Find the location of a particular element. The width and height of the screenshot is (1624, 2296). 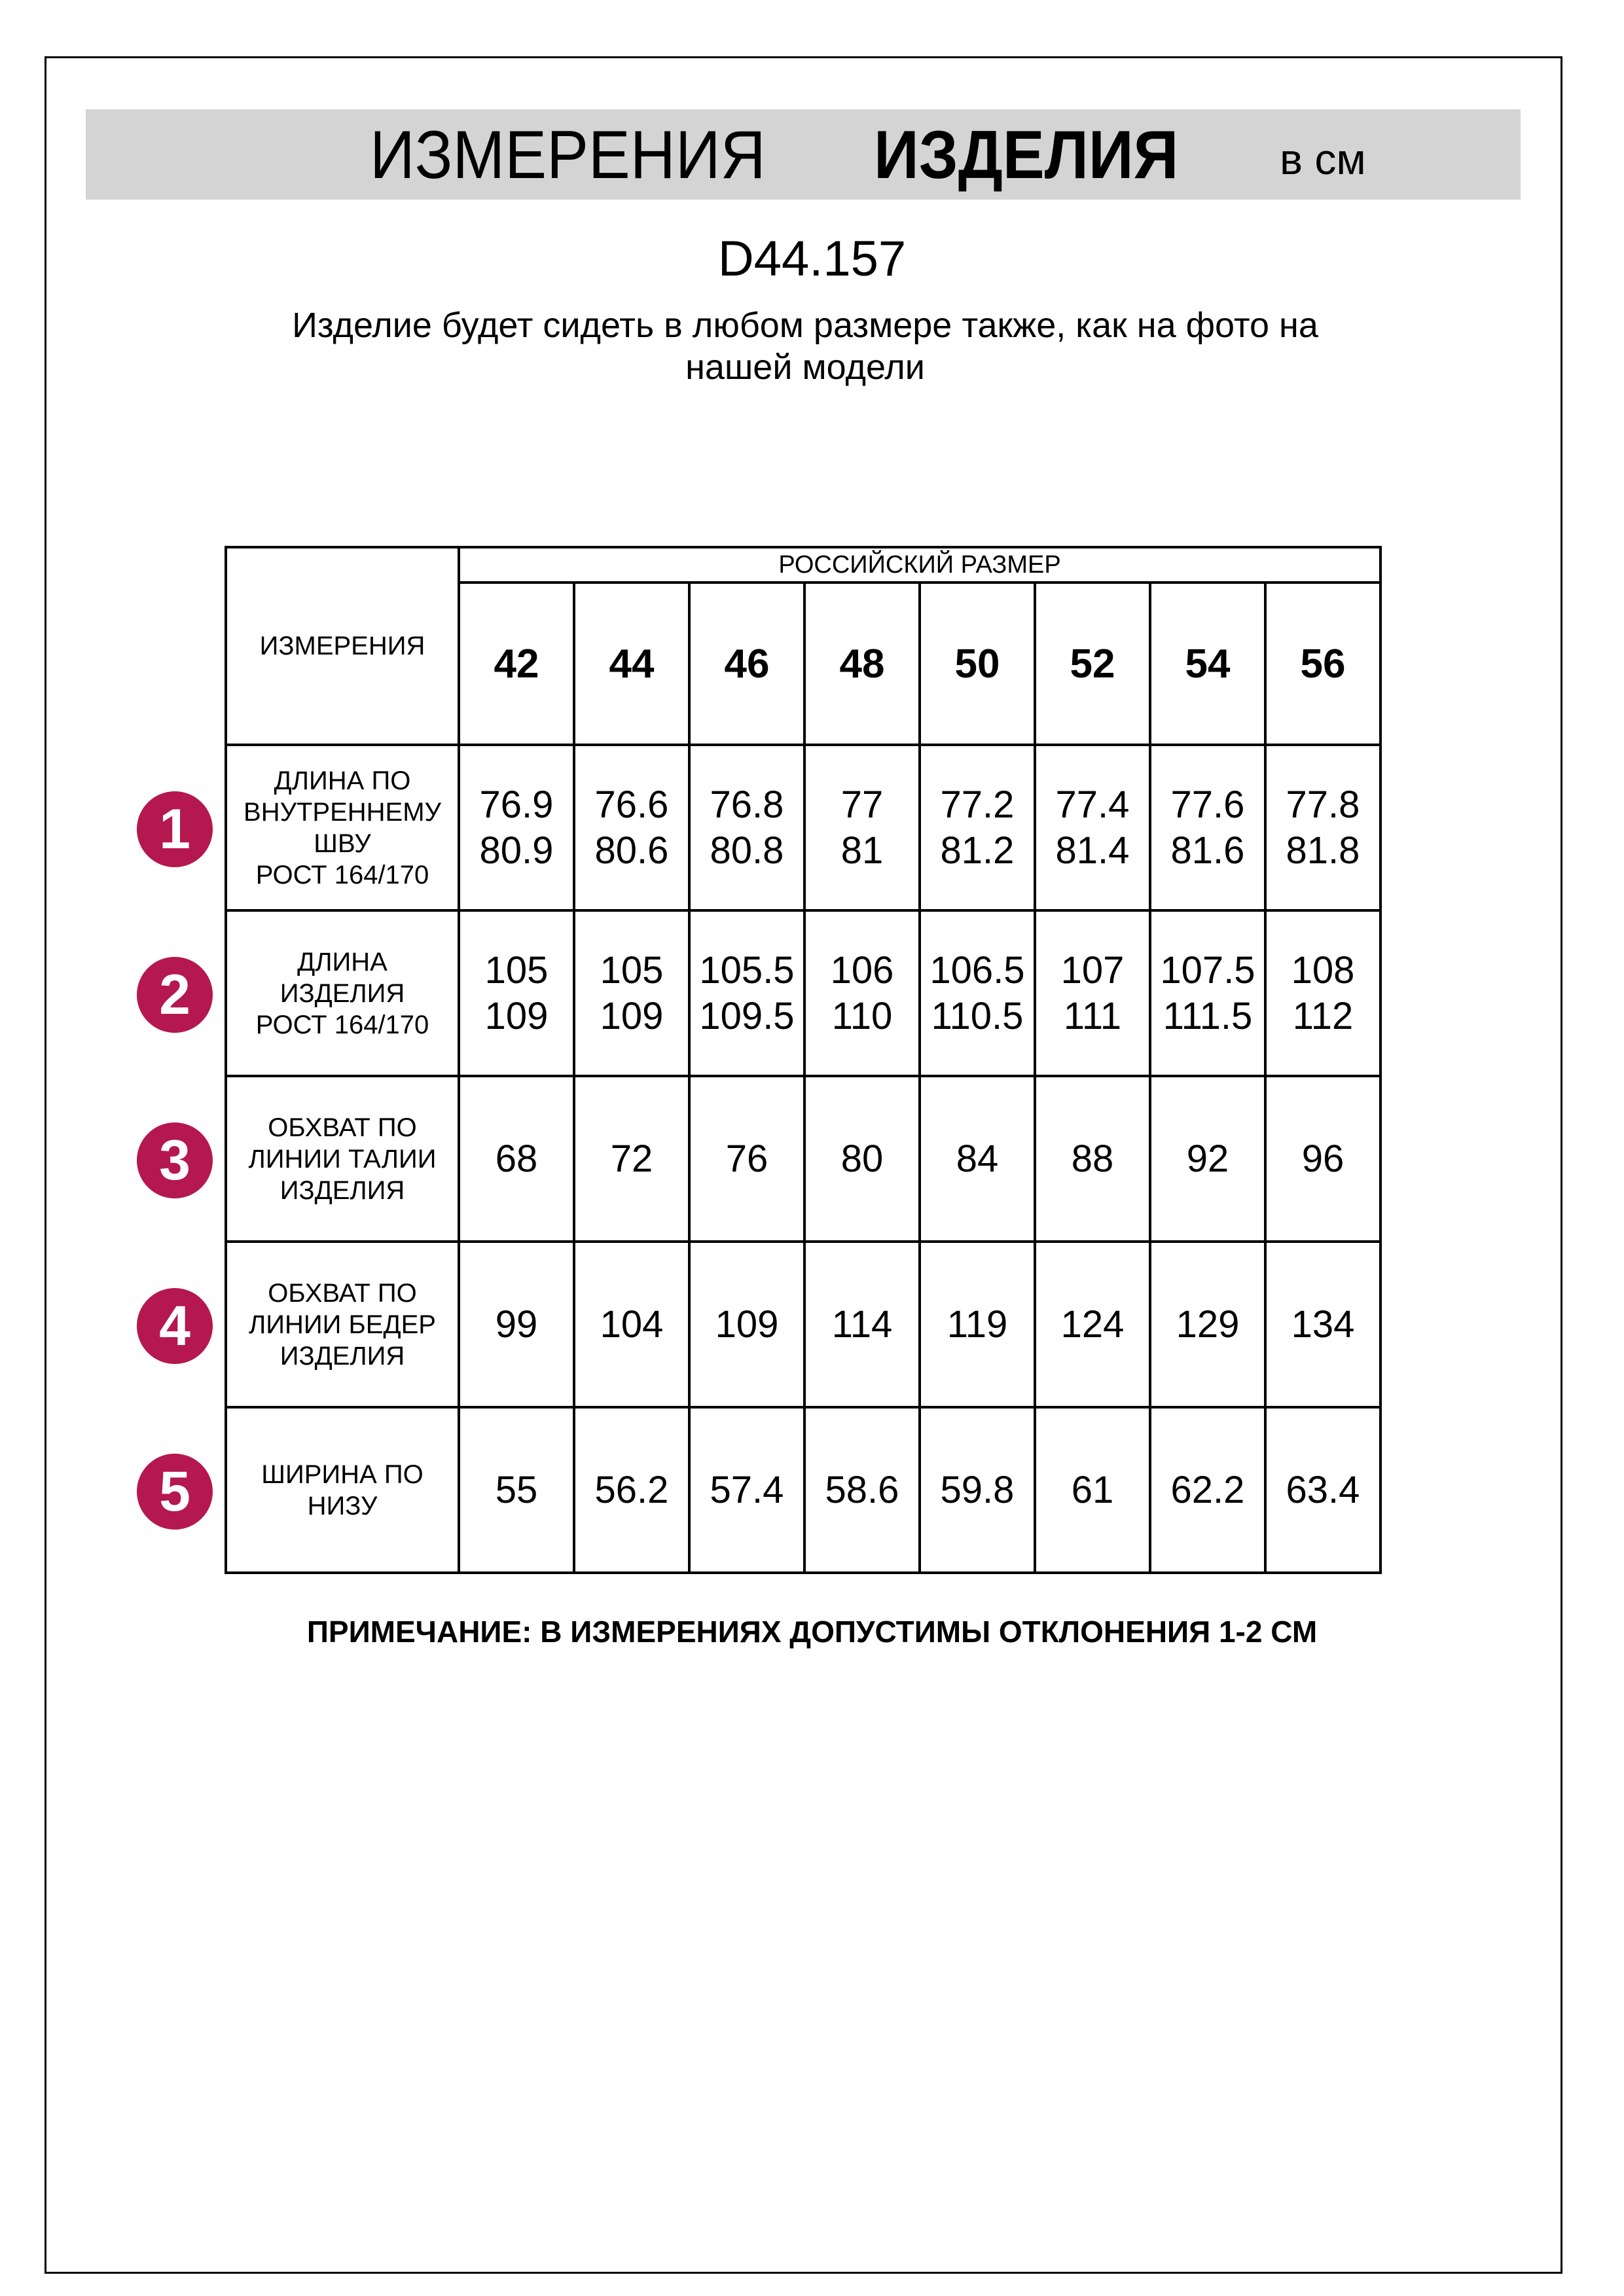

label-line: ДЛИНА is located at coordinates (342, 962).